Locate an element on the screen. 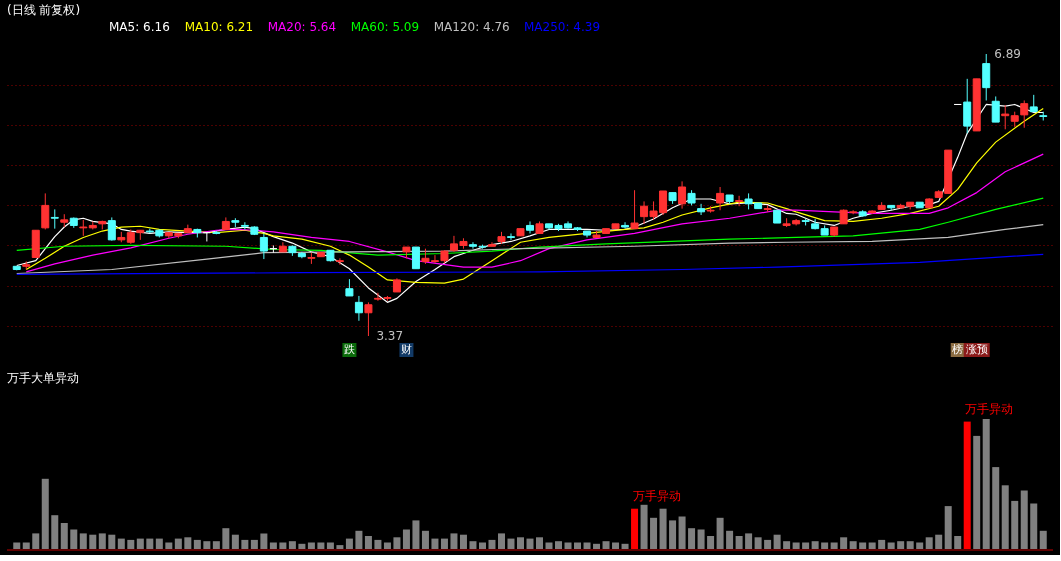 The image size is (1061, 561). text: MA10: 6.21 is located at coordinates (219, 27).